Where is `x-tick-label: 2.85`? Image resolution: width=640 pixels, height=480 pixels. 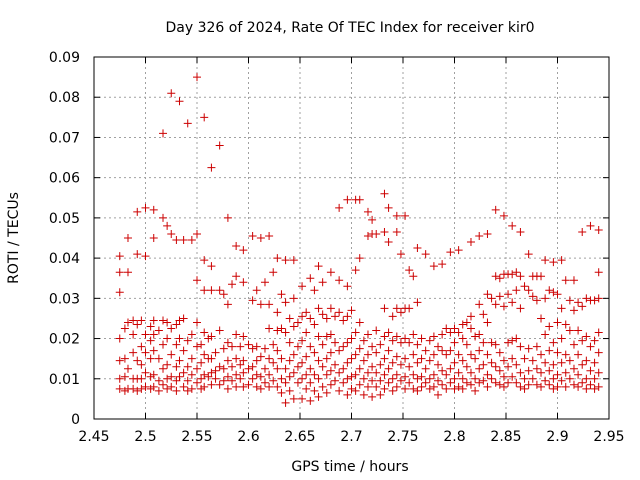
x-tick-label: 2.85 is located at coordinates (505, 437).